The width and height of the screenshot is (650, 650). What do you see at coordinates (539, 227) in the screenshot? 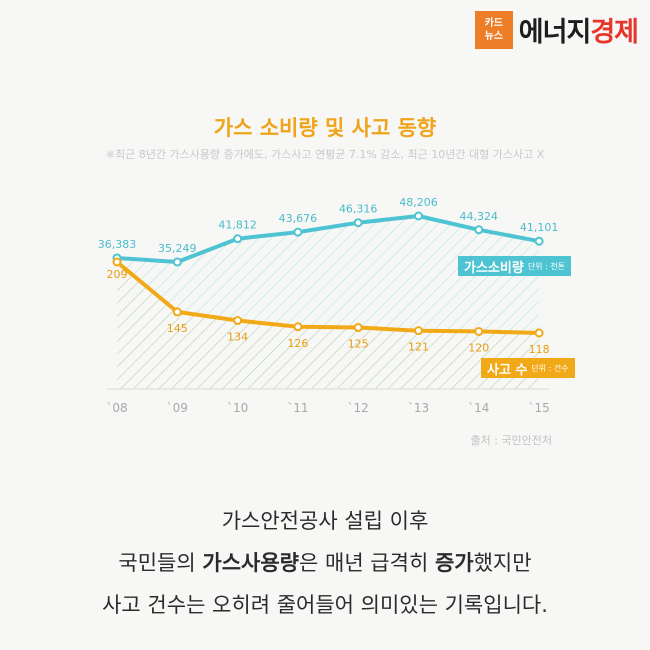
I see `series-0-label-7: 41,101` at bounding box center [539, 227].